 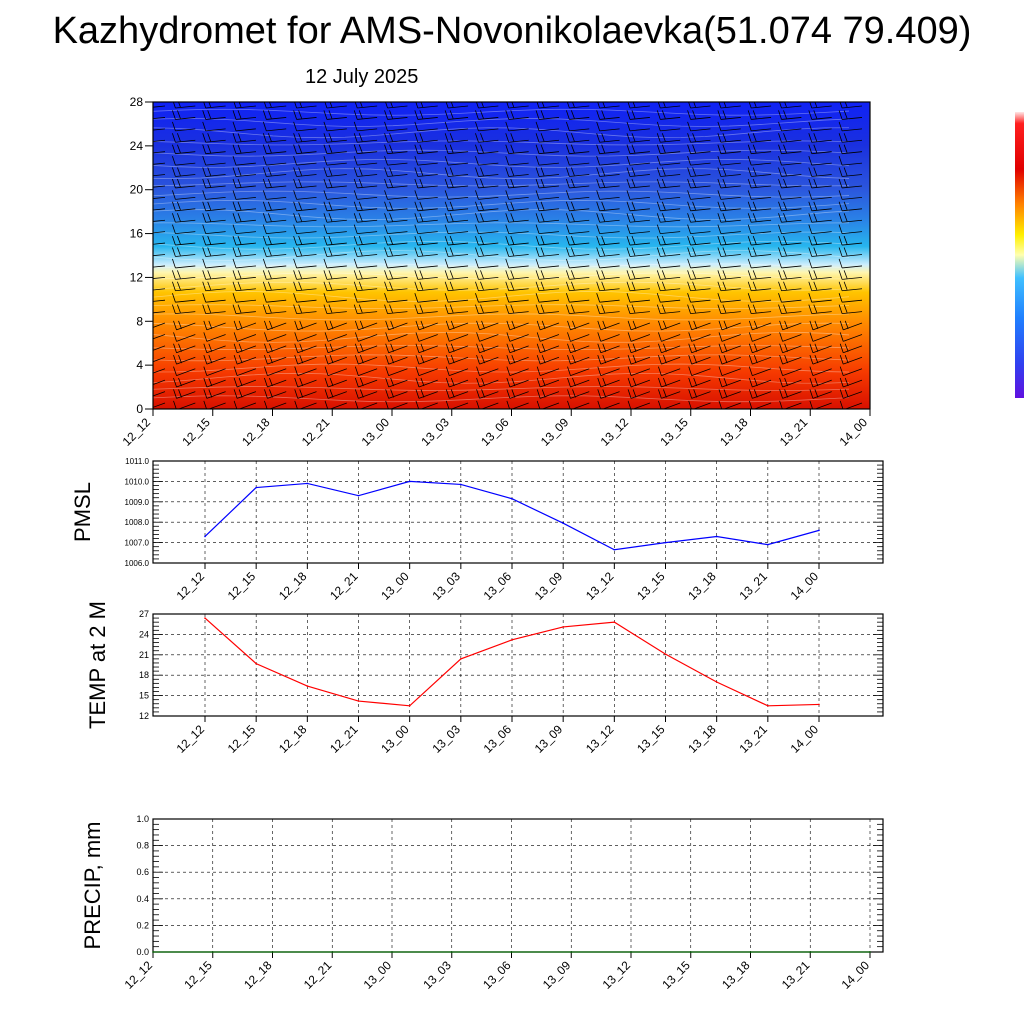 I want to click on y-tick-label: 0, so click(x=139, y=409).